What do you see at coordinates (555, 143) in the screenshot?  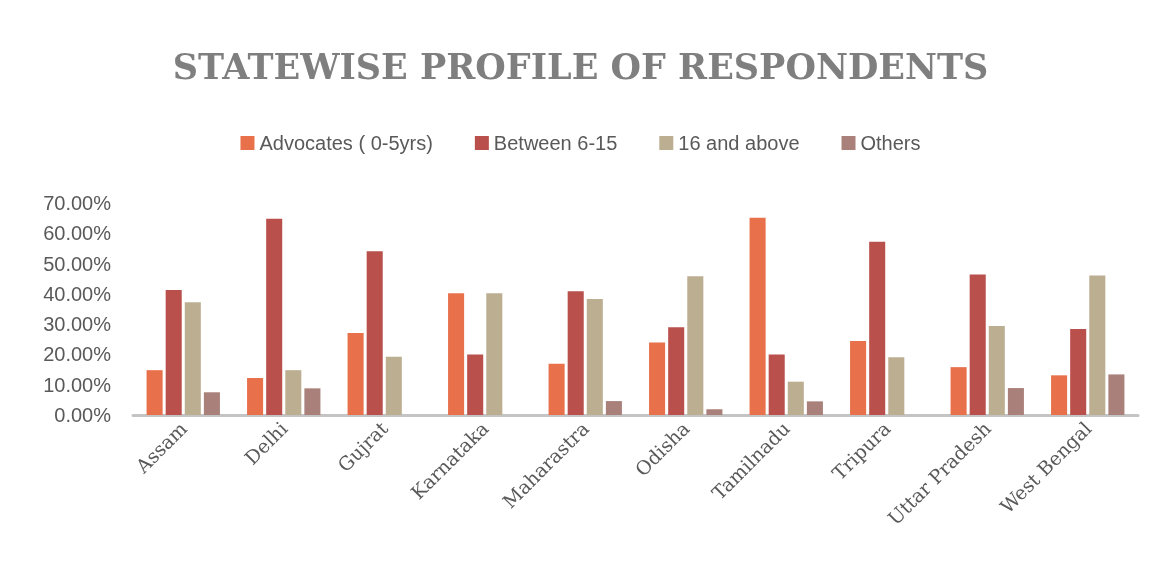 I see `legend-label: Between 6-15` at bounding box center [555, 143].